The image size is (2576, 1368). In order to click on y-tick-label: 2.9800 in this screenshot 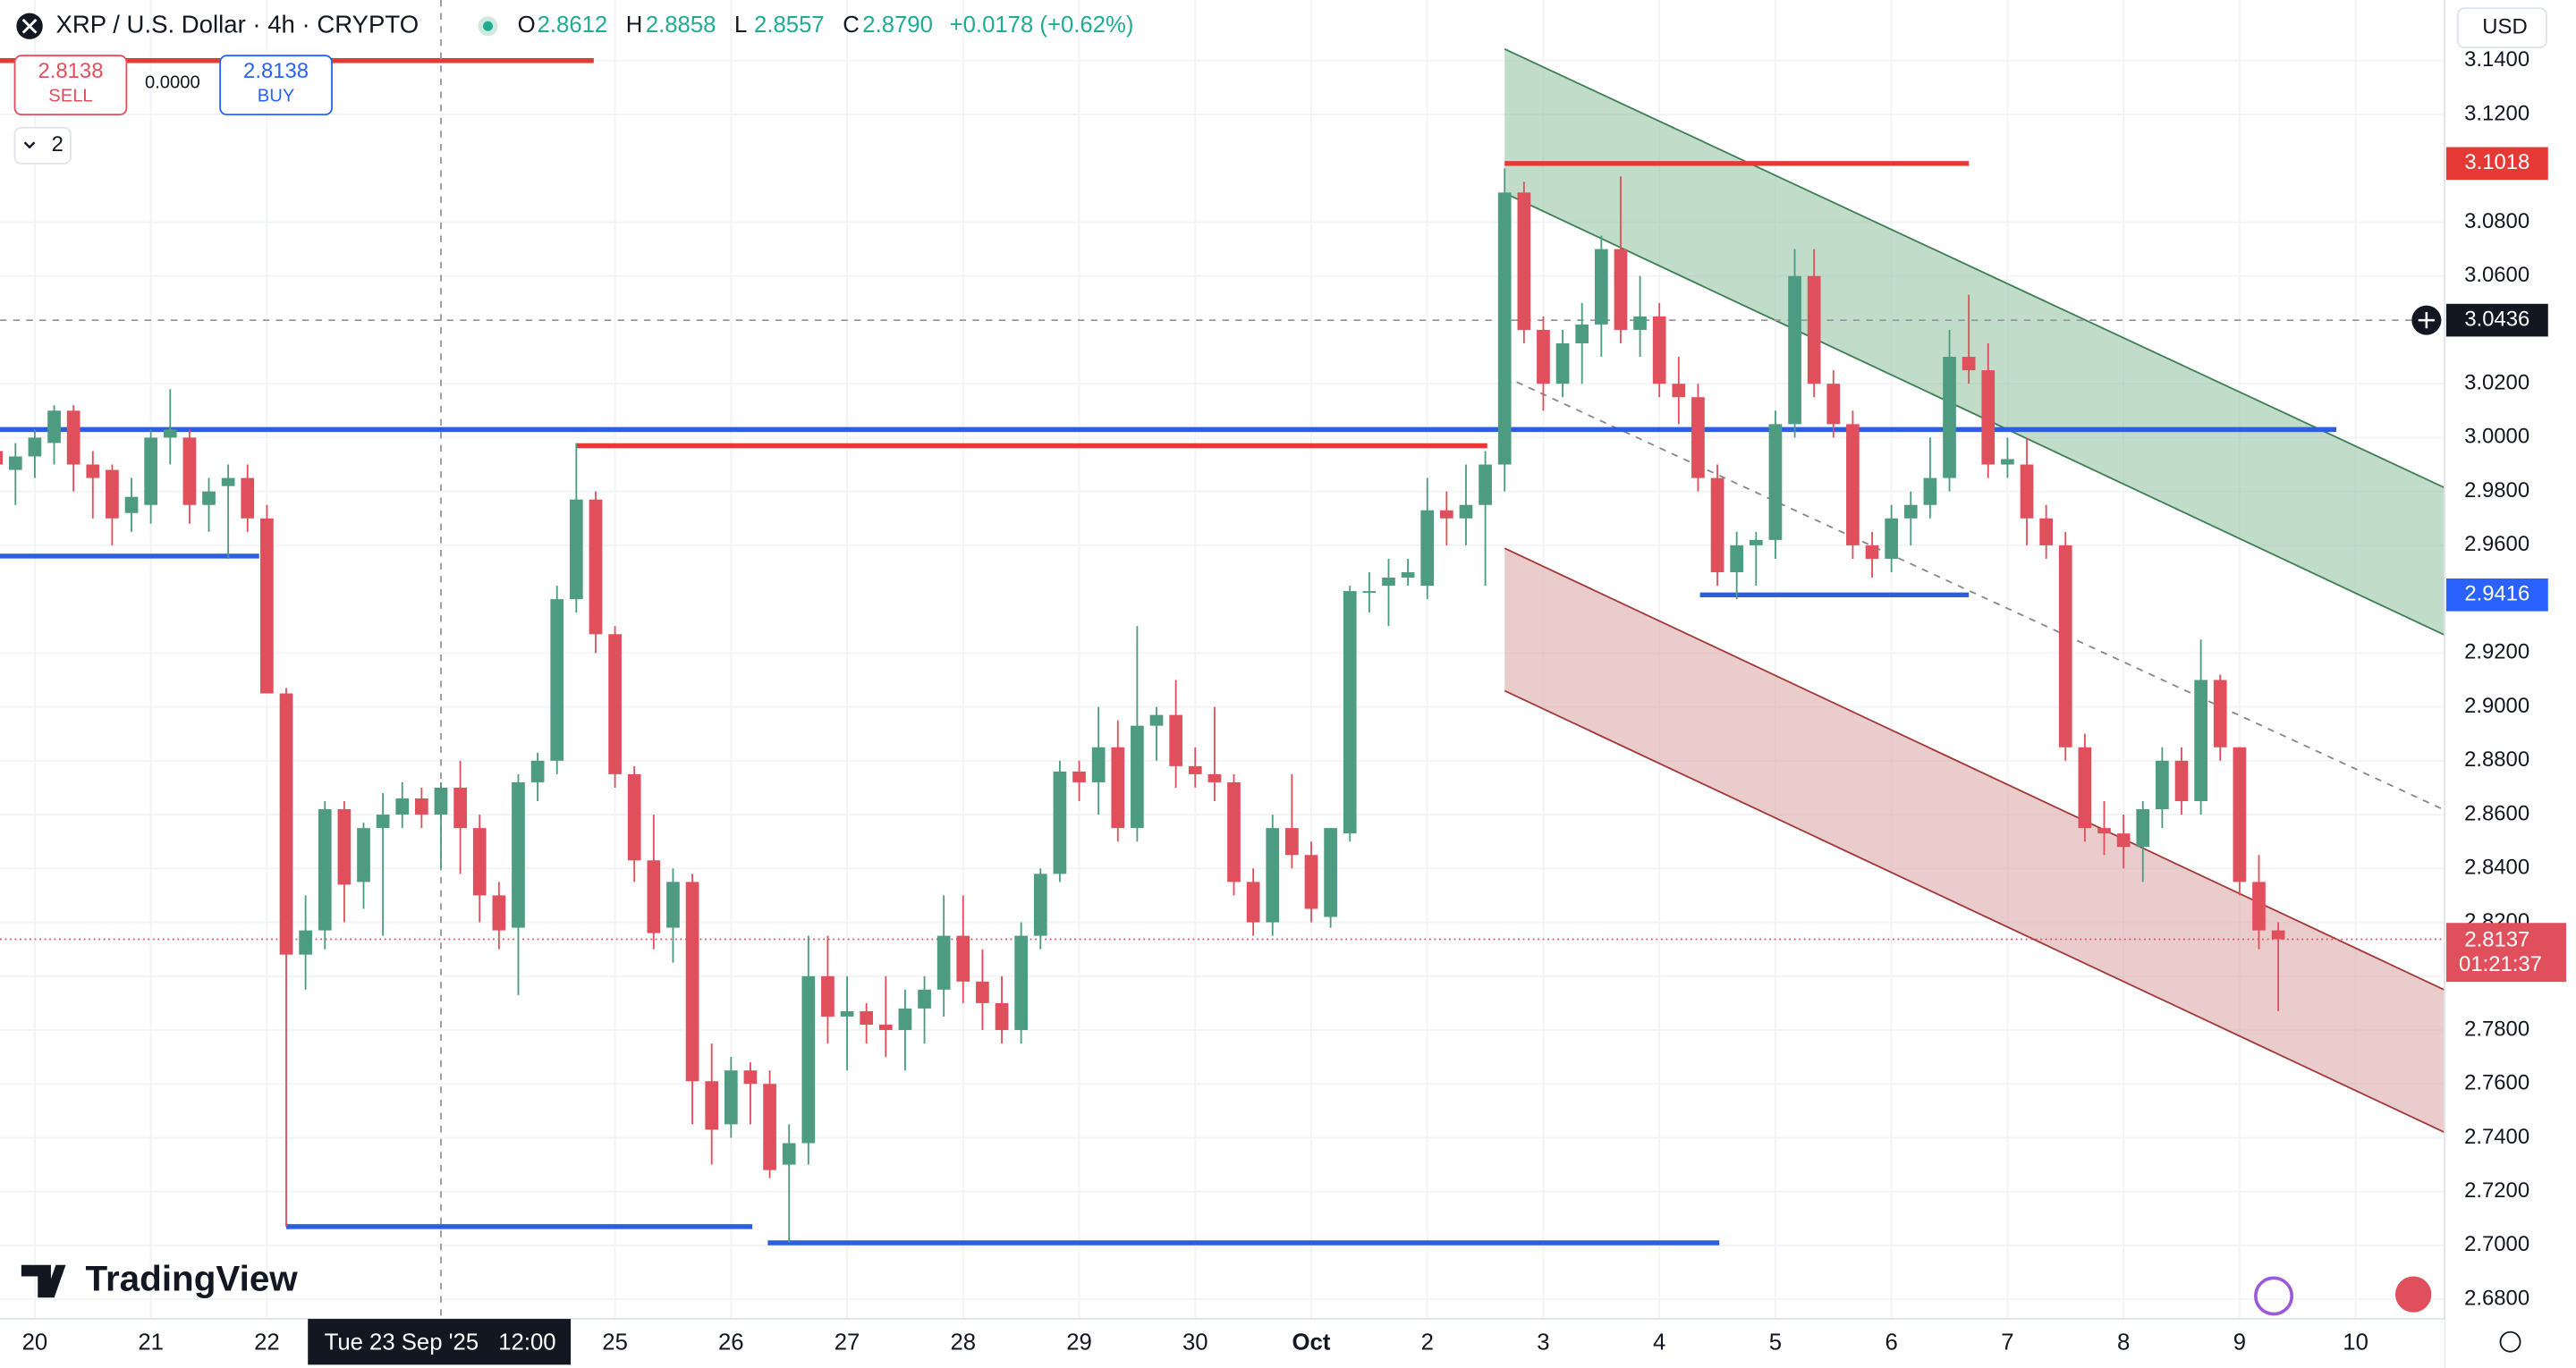, I will do `click(2496, 490)`.